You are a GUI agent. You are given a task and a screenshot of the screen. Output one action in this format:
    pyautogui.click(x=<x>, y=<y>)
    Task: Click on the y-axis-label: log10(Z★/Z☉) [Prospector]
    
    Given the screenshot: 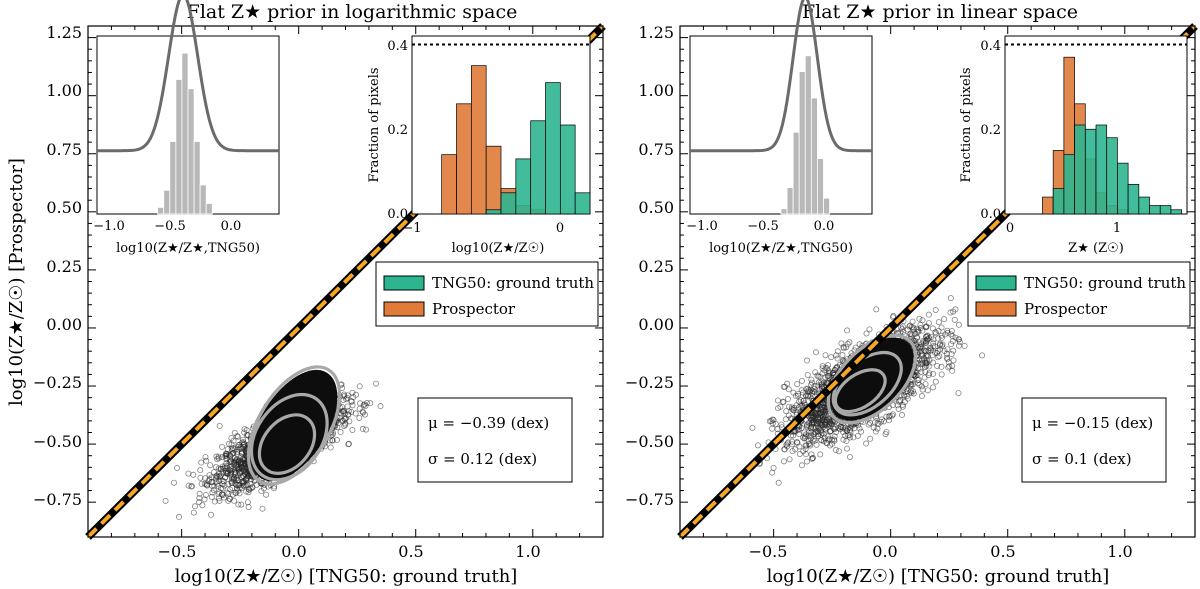 What is the action you would take?
    pyautogui.click(x=16, y=282)
    